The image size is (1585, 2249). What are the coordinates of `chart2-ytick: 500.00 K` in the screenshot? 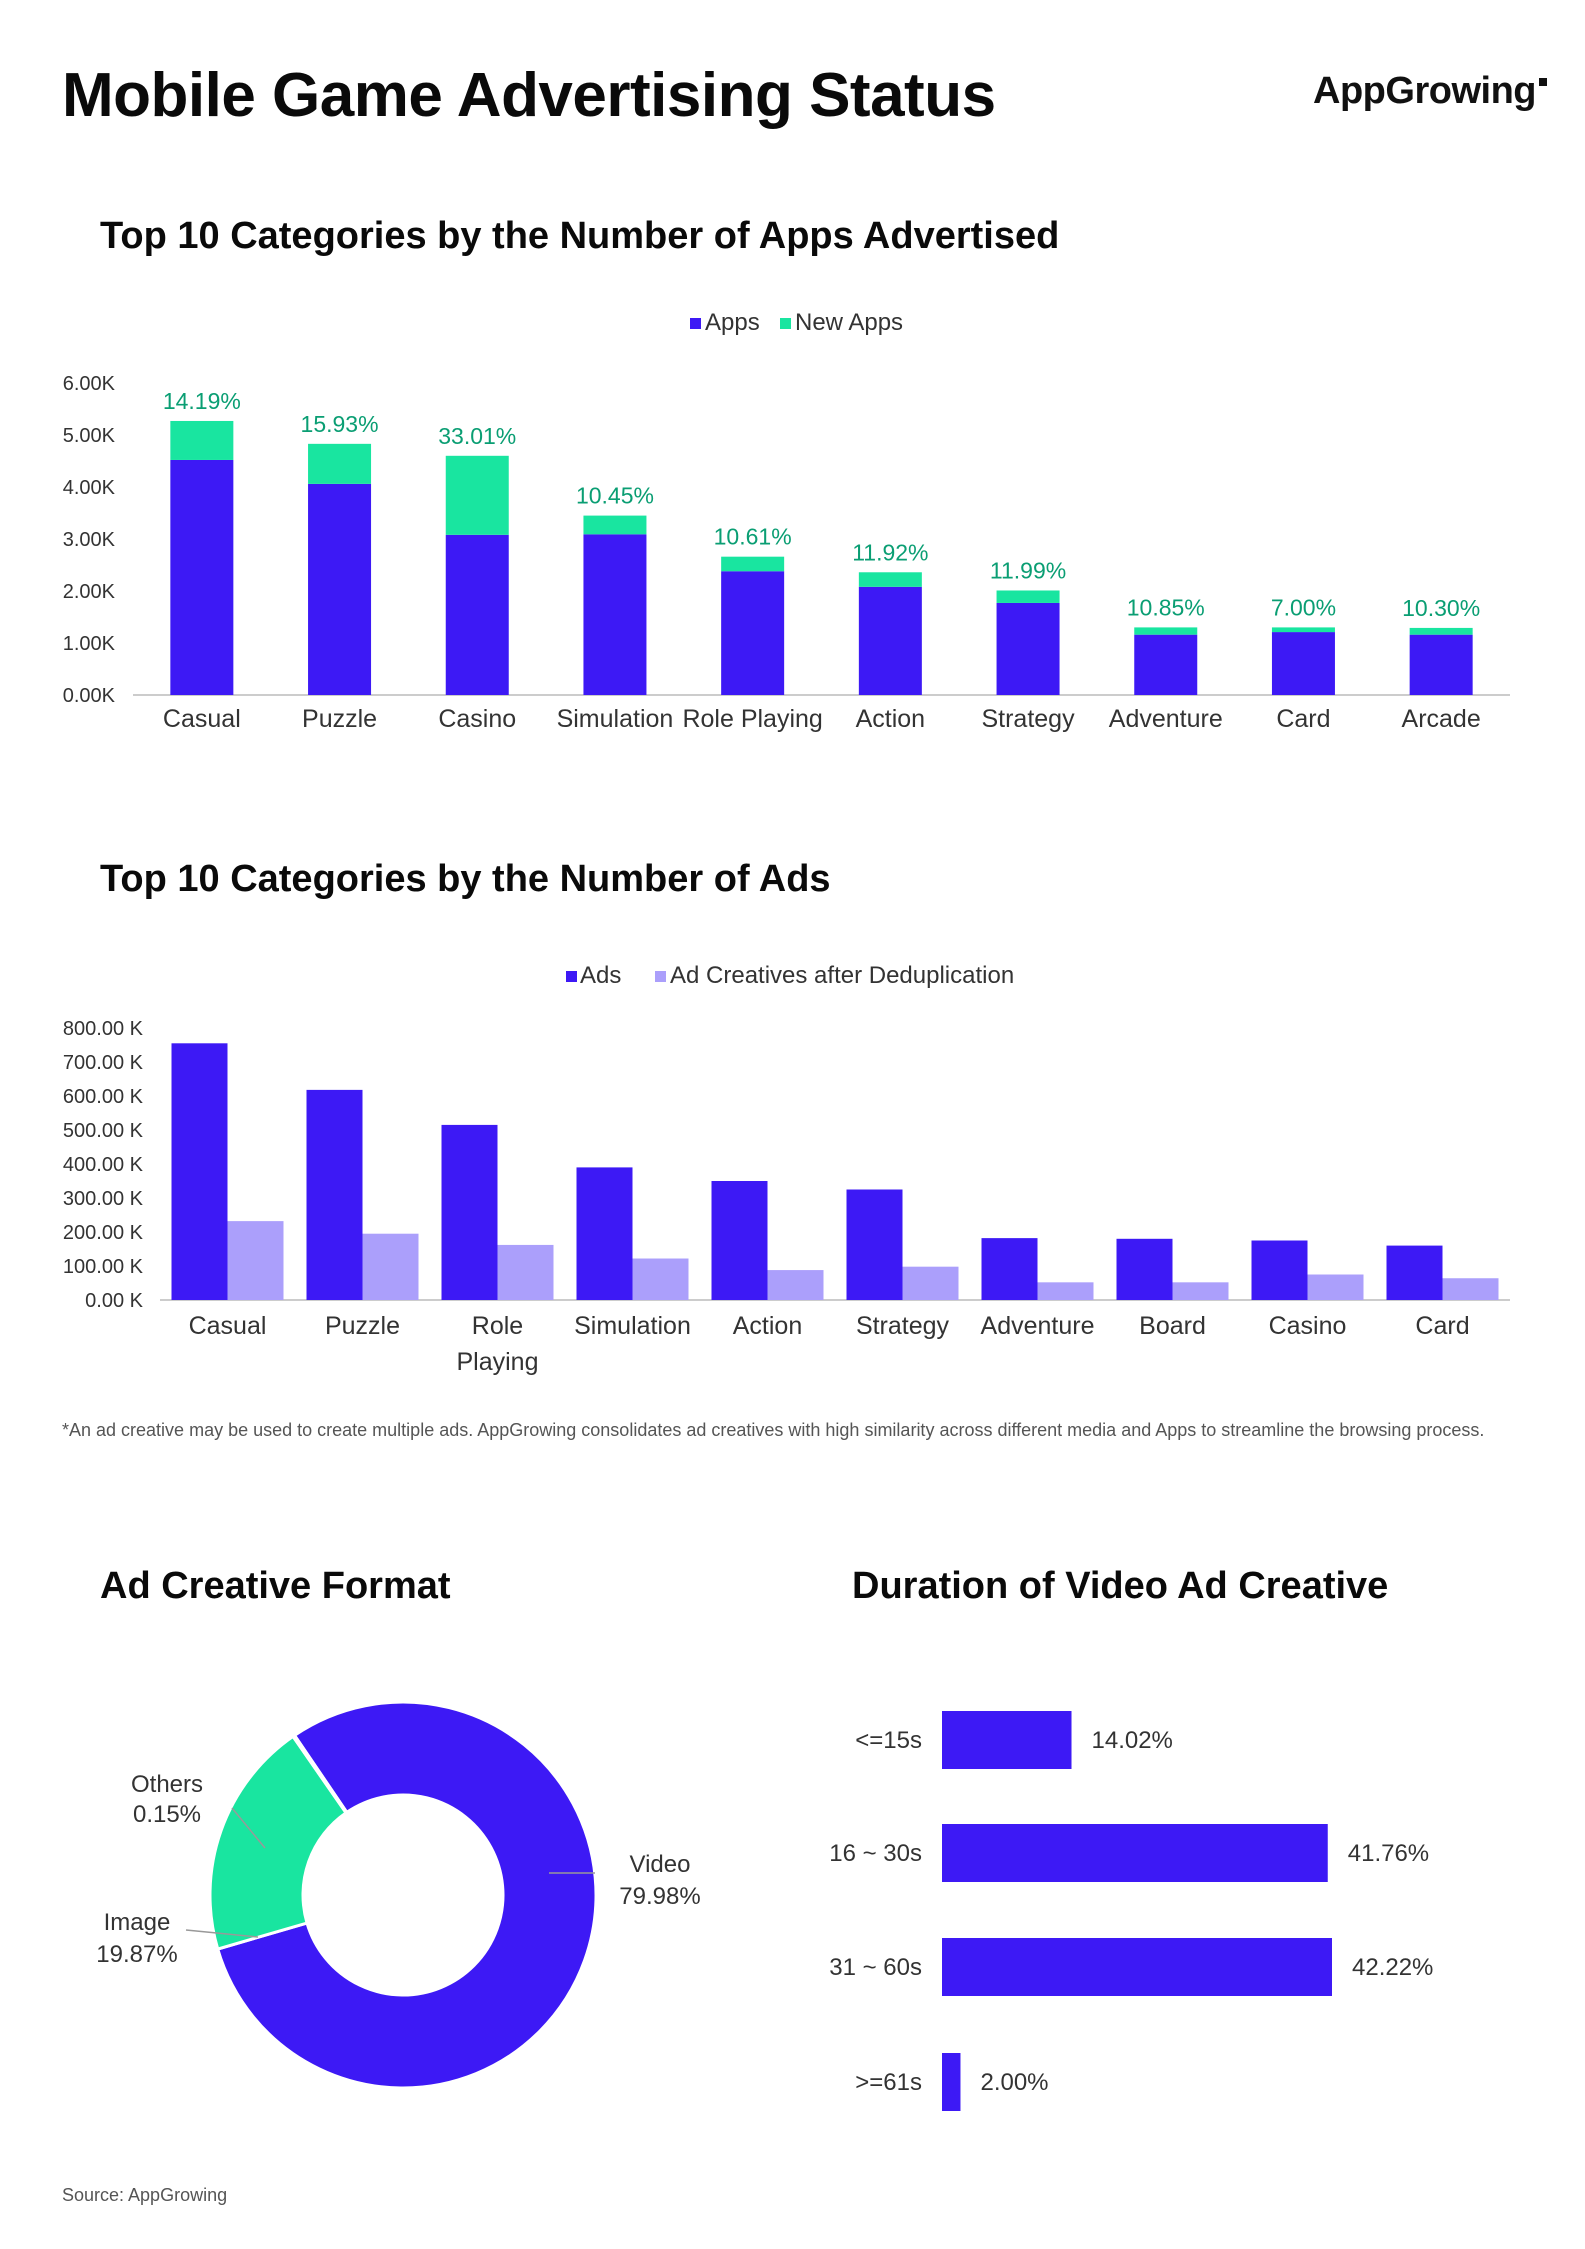 It's located at (103, 1131).